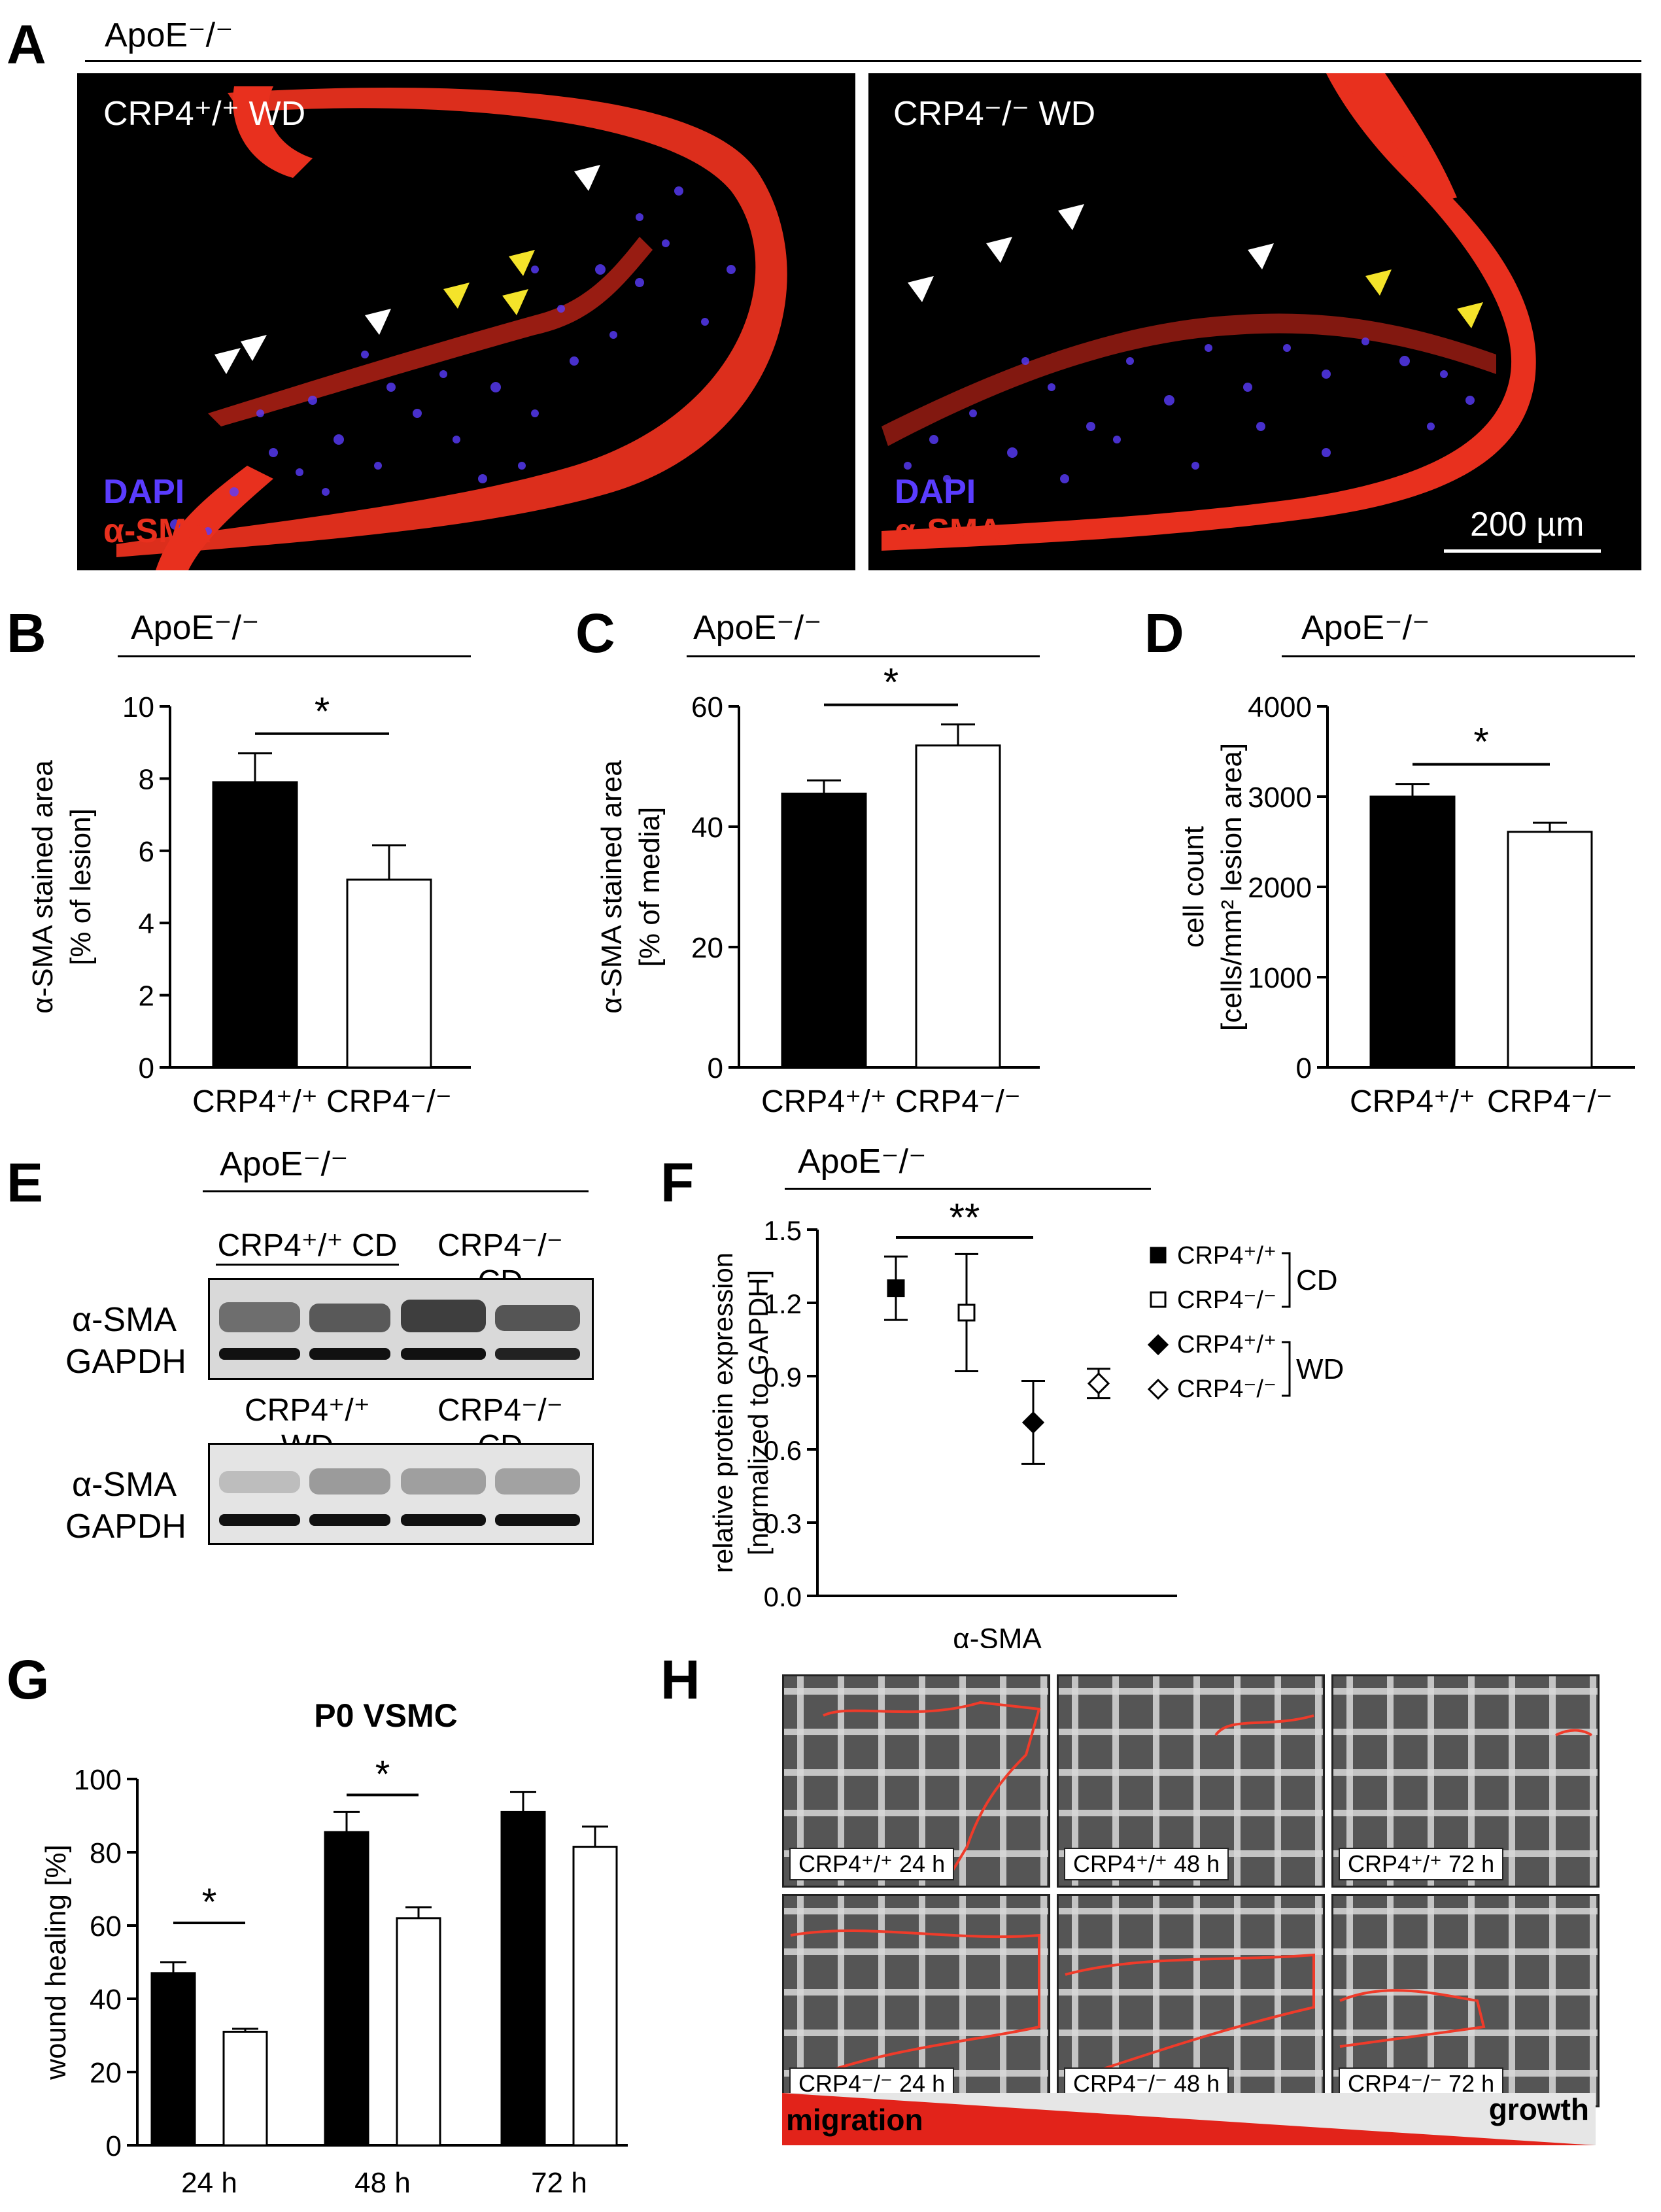 The height and width of the screenshot is (2212, 1661). Describe the element at coordinates (916, 2001) in the screenshot. I see `wound-image-tile: CRP4⁻/⁻ 24 h` at that location.